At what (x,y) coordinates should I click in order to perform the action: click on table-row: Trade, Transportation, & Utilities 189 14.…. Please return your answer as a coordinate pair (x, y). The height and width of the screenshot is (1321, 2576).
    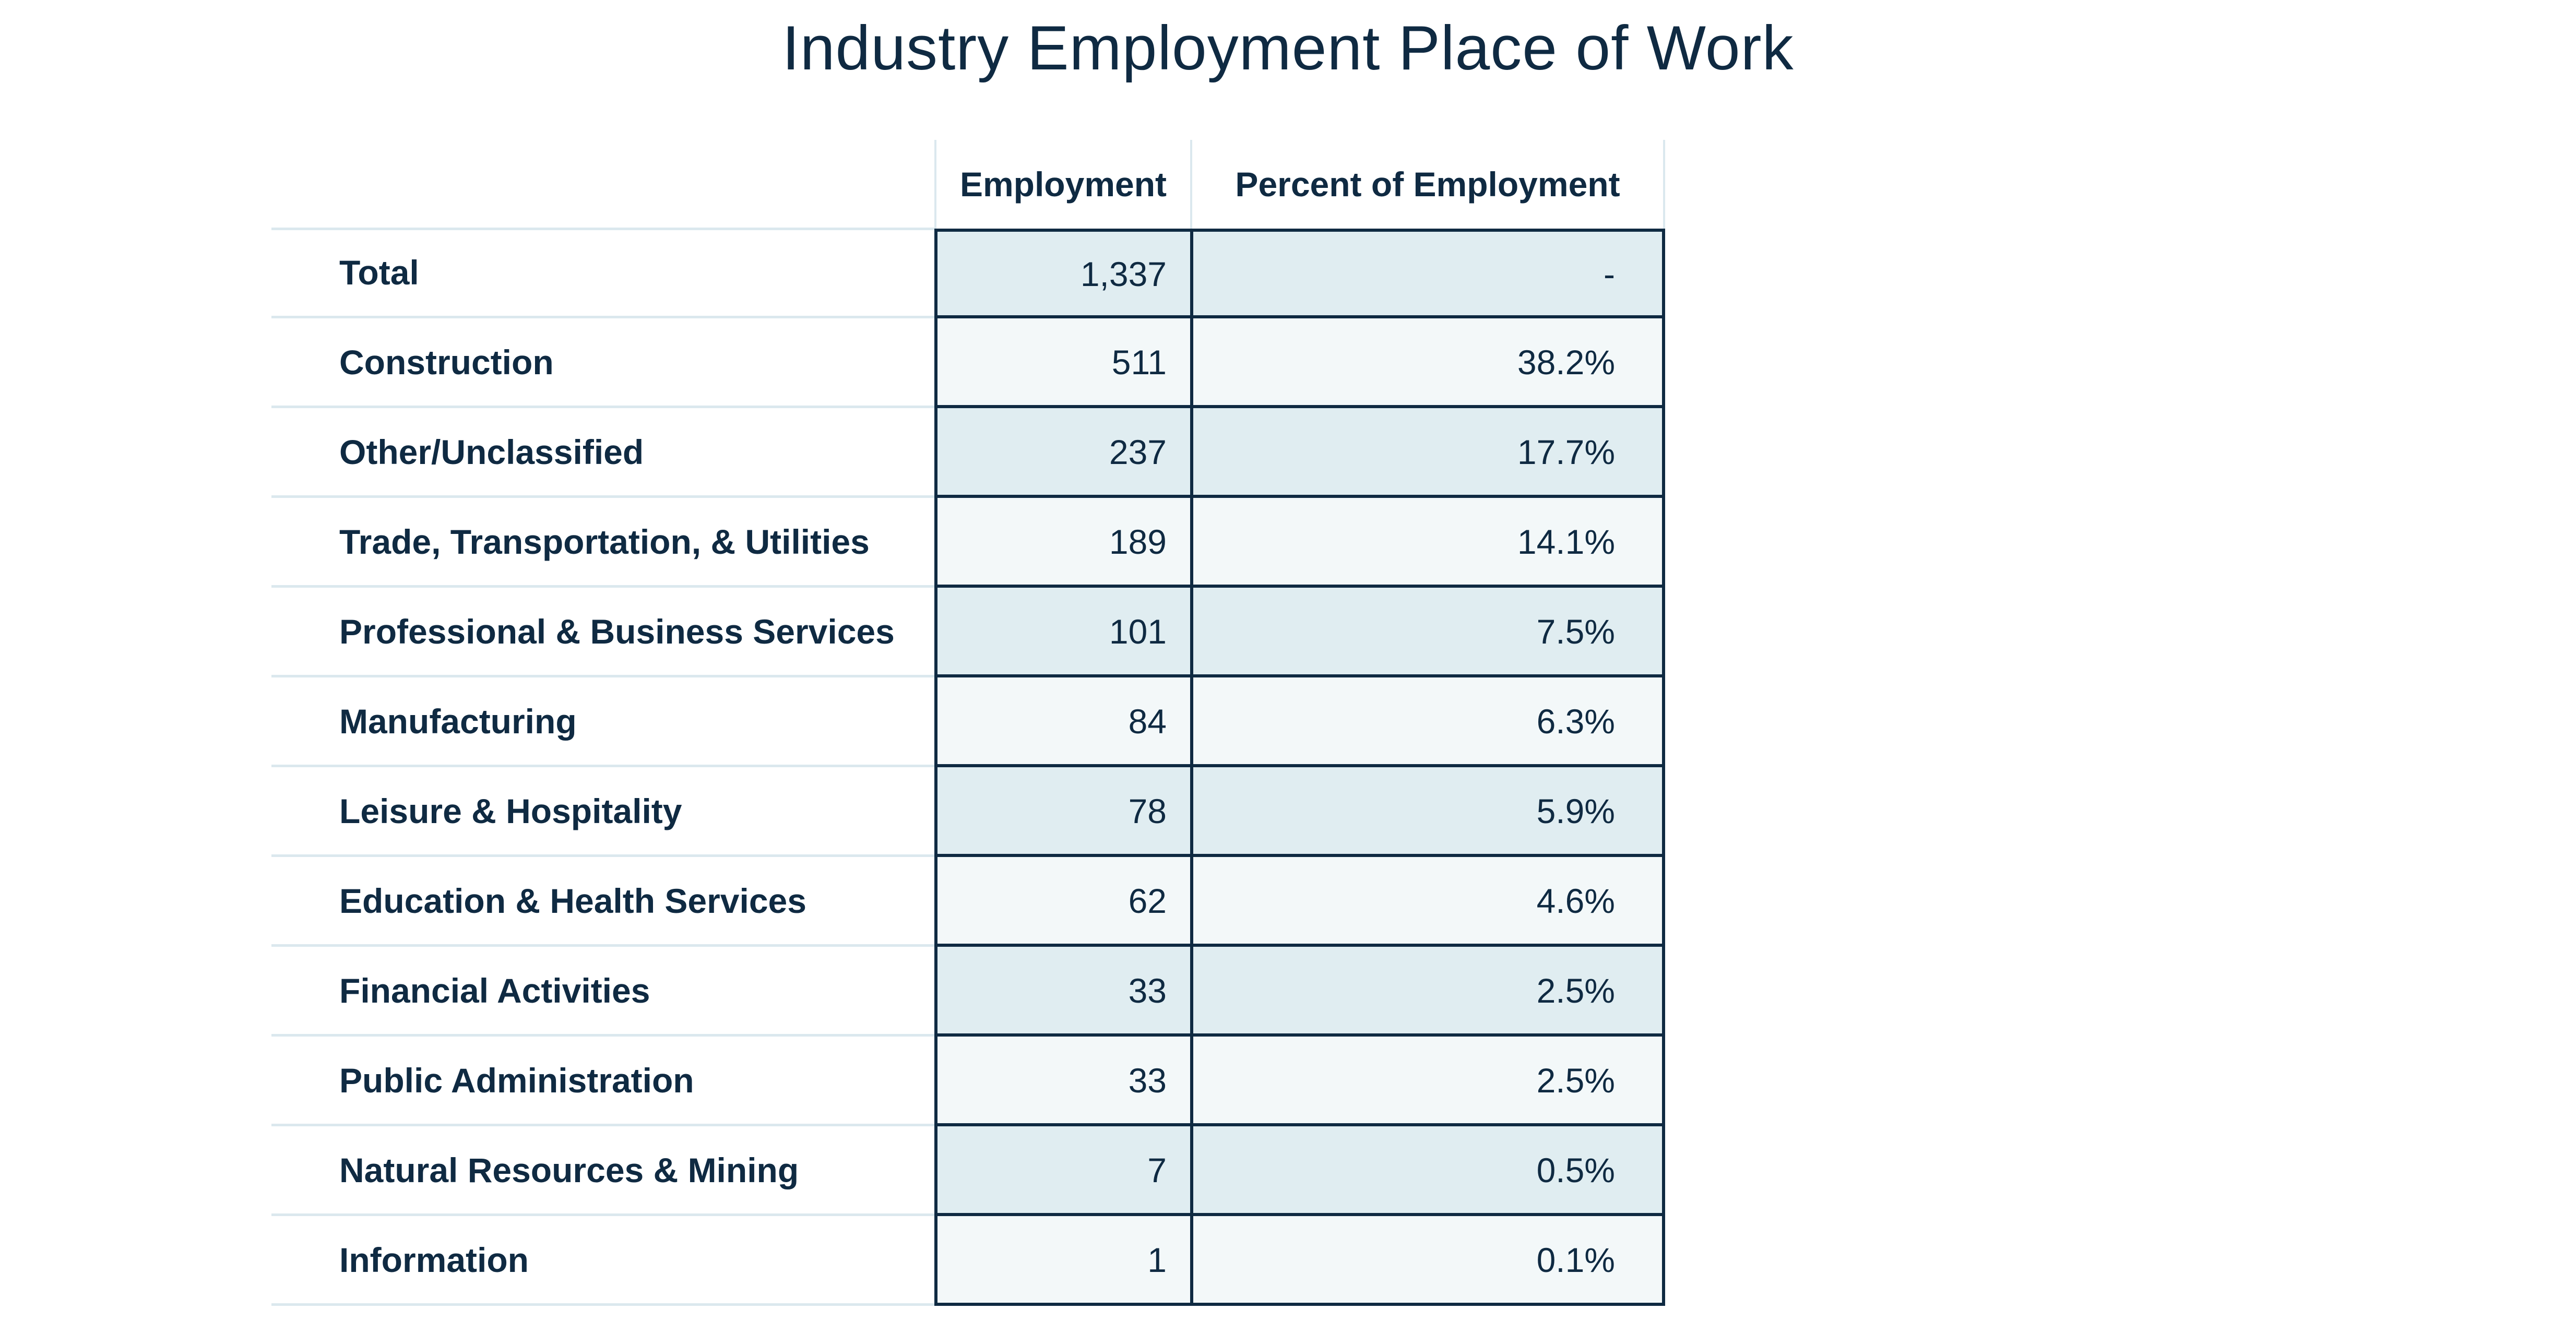
    Looking at the image, I should click on (968, 543).